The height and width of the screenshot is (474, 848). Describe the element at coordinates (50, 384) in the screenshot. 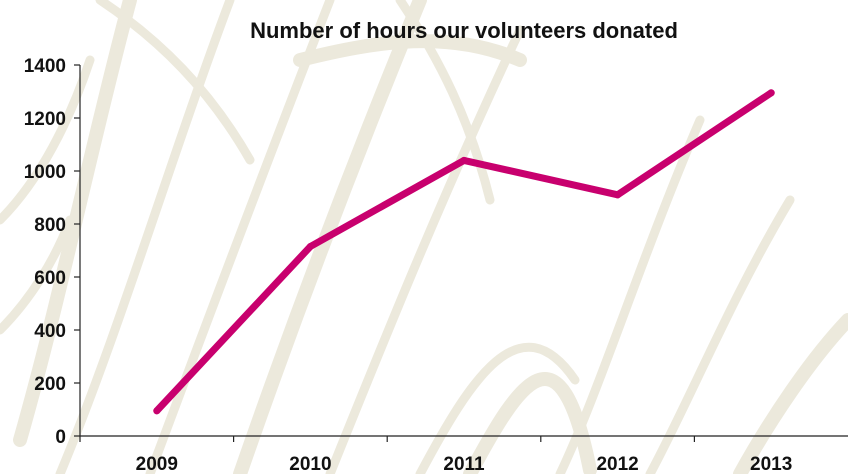

I see `y-tick-label: 200` at that location.